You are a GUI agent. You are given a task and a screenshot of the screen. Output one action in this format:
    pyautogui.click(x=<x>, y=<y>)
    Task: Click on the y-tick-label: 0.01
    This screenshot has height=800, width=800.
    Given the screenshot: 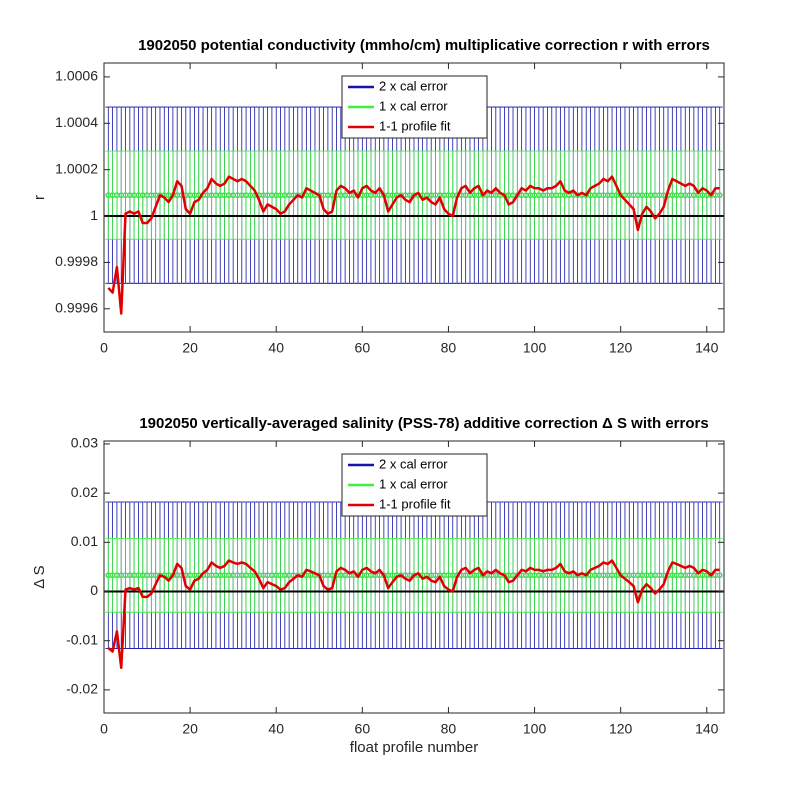 What is the action you would take?
    pyautogui.click(x=84, y=541)
    